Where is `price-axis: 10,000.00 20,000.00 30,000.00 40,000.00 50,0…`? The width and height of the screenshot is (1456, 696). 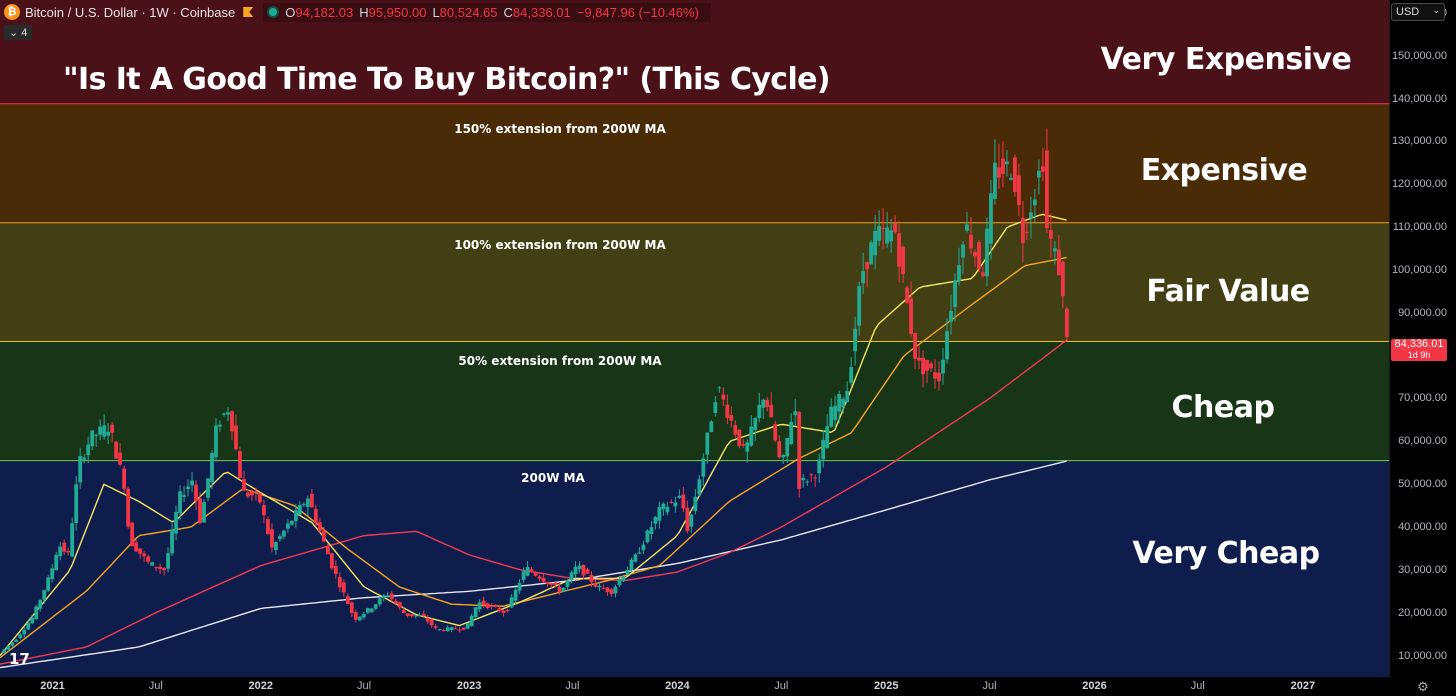
price-axis: 10,000.00 20,000.00 30,000.00 40,000.00 50,0… is located at coordinates (1422, 338).